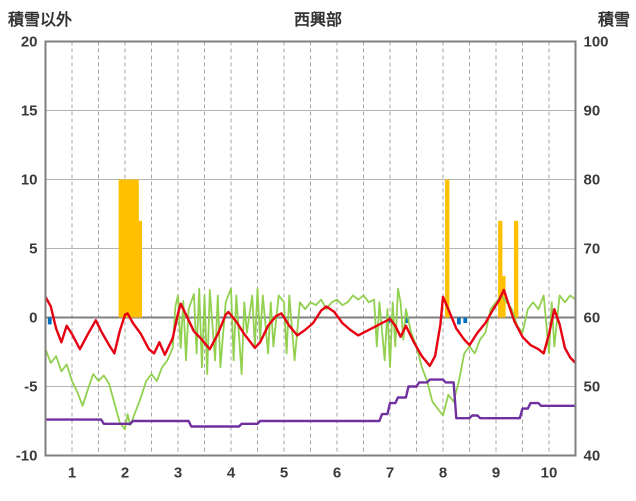 This screenshot has width=636, height=501. What do you see at coordinates (178, 473) in the screenshot?
I see `x-axis-tick-label: 3` at bounding box center [178, 473].